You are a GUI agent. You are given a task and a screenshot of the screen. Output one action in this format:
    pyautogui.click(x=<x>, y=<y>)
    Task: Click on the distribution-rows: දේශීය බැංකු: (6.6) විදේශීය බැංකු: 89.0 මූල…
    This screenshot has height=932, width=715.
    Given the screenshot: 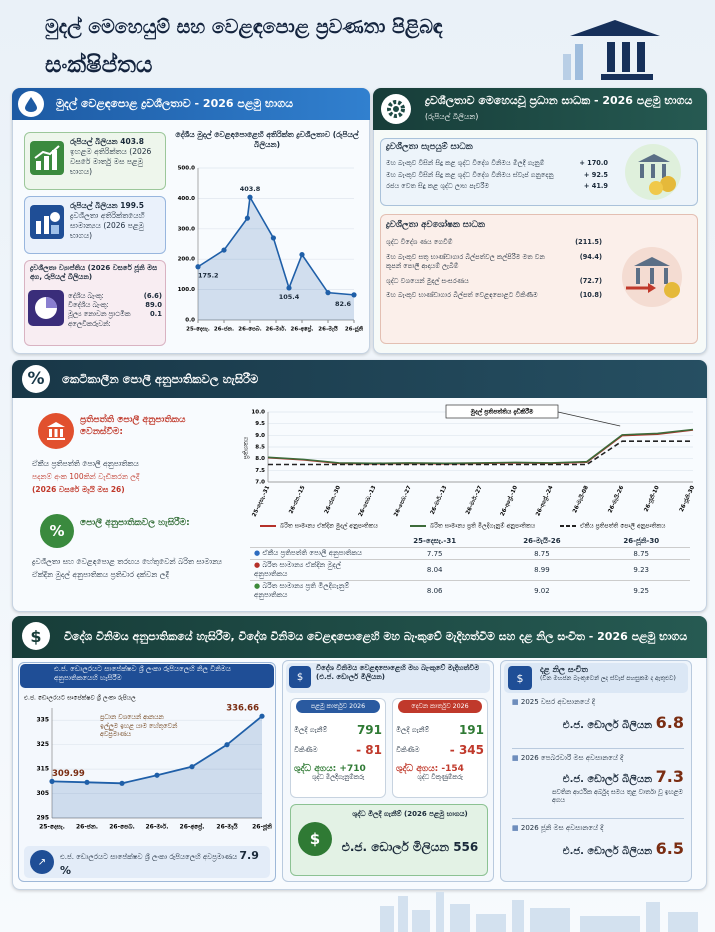 What is the action you would take?
    pyautogui.click(x=115, y=310)
    